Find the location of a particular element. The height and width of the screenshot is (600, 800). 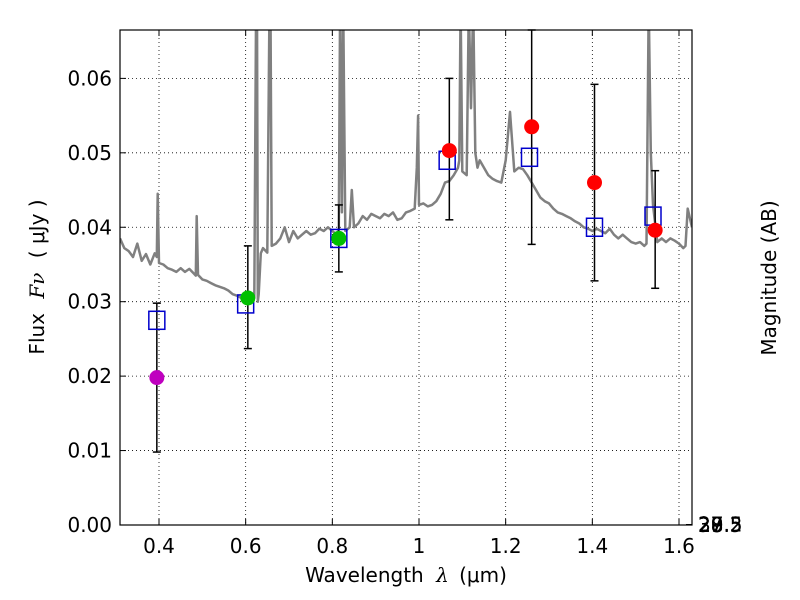

y-axis-label: Flux Fν ( μJy ) is located at coordinates (37, 276).